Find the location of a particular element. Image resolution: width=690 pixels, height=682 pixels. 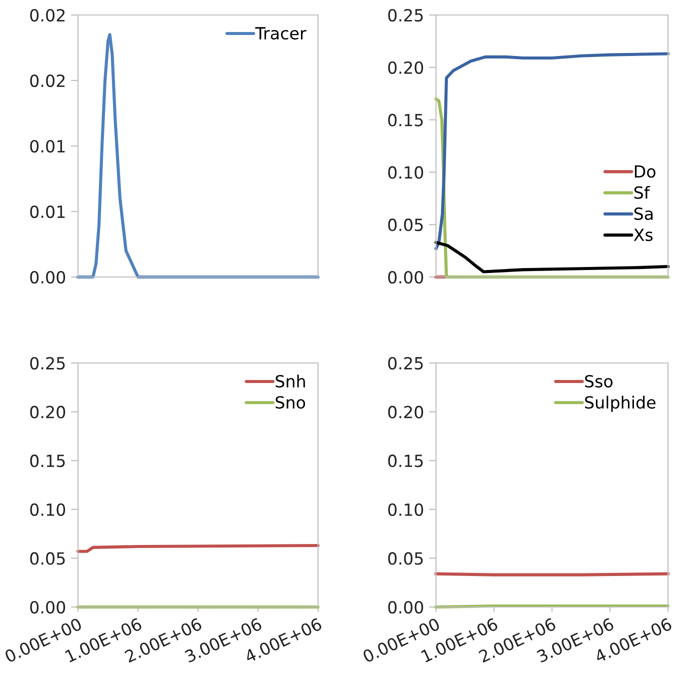

legend-label: Sso is located at coordinates (598, 381).